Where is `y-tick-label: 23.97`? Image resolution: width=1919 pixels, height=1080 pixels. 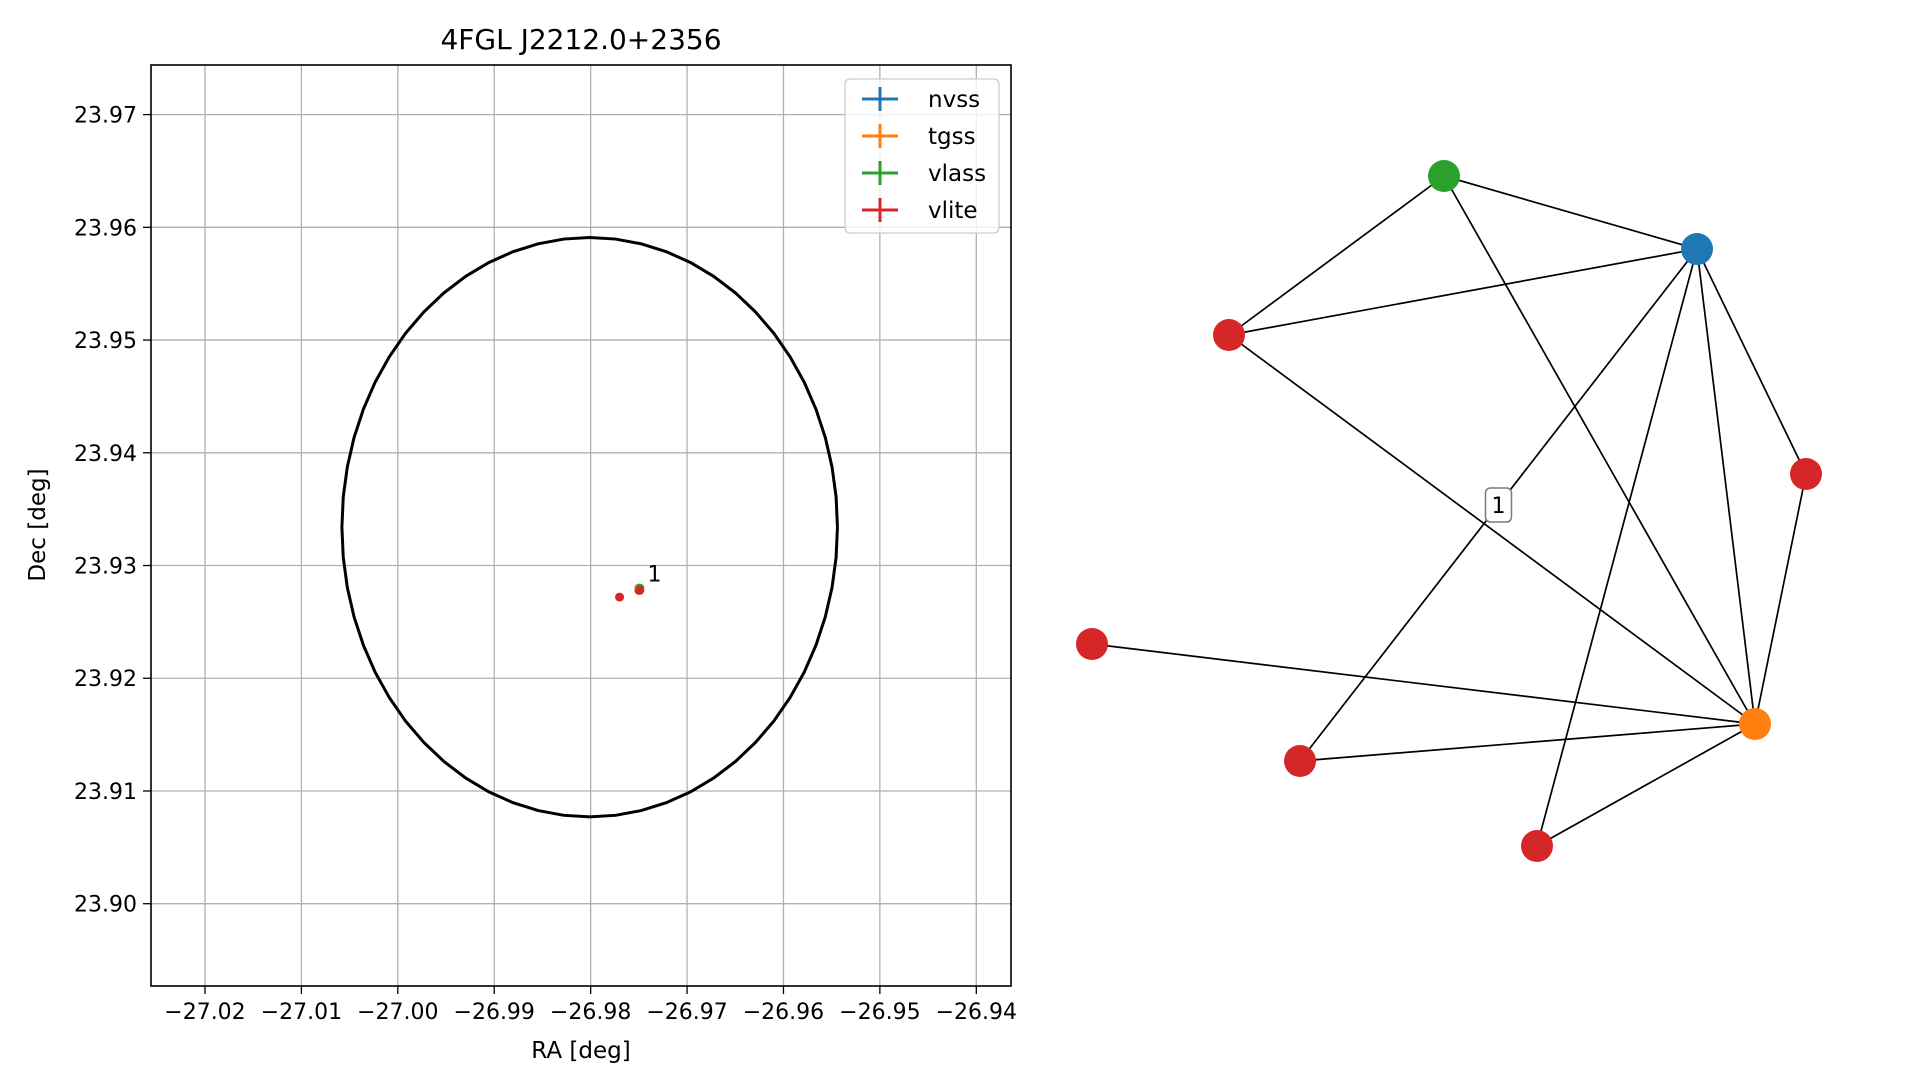 y-tick-label: 23.97 is located at coordinates (105, 116).